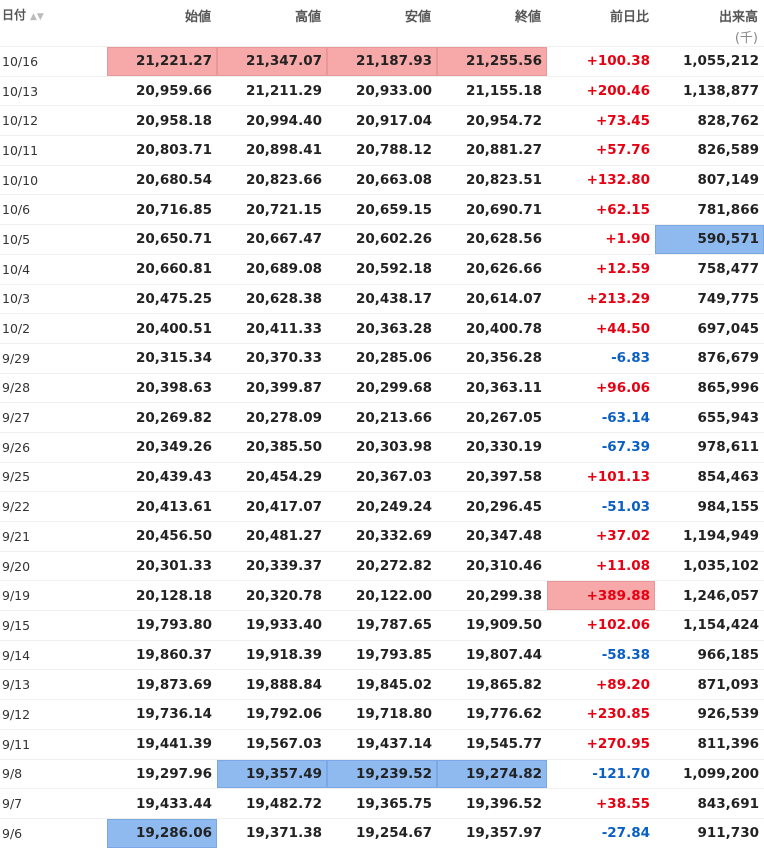  I want to click on value-cell: +1.90, so click(601, 239).